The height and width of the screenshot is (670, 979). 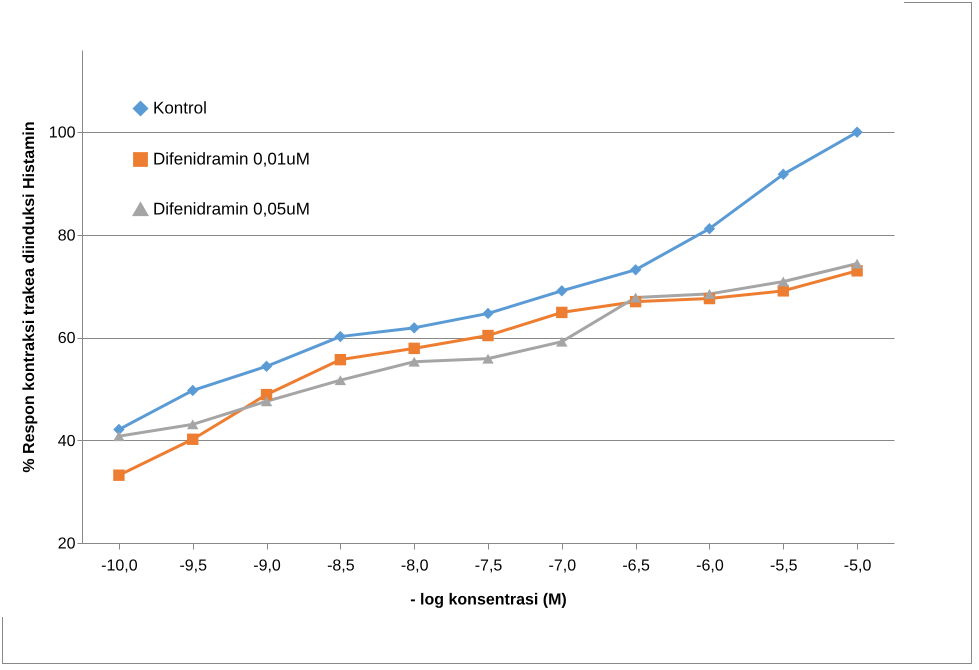 What do you see at coordinates (784, 566) in the screenshot?
I see `x-tick-label: -5,5` at bounding box center [784, 566].